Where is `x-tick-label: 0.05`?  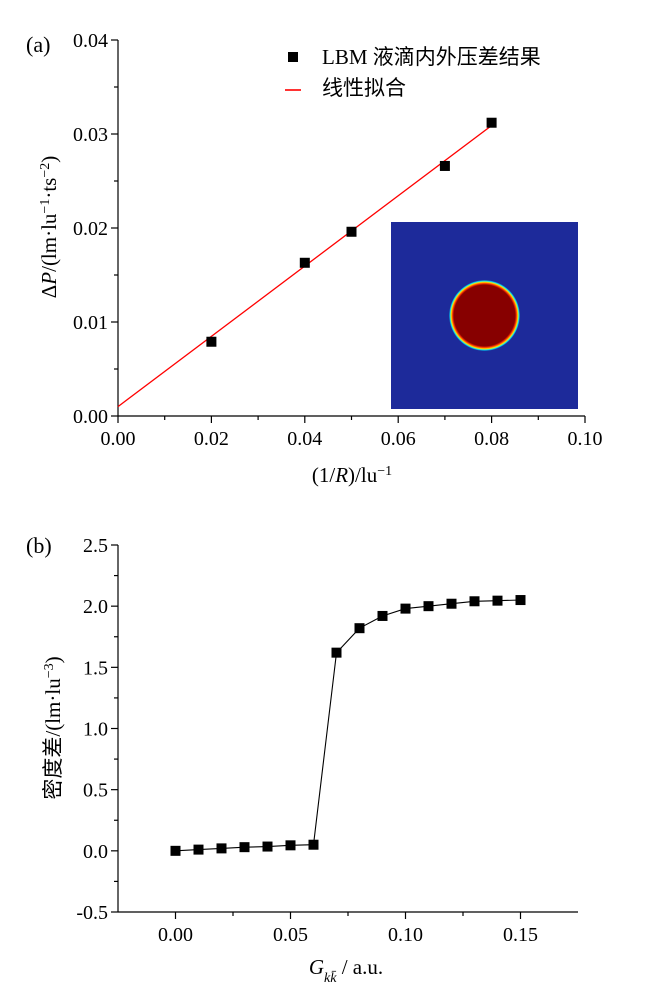 x-tick-label: 0.05 is located at coordinates (290, 935).